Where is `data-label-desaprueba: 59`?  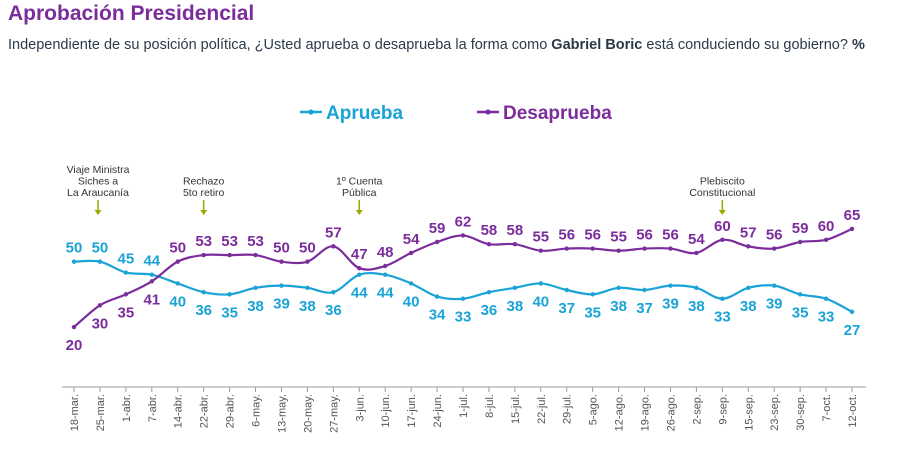
data-label-desaprueba: 59 is located at coordinates (800, 228).